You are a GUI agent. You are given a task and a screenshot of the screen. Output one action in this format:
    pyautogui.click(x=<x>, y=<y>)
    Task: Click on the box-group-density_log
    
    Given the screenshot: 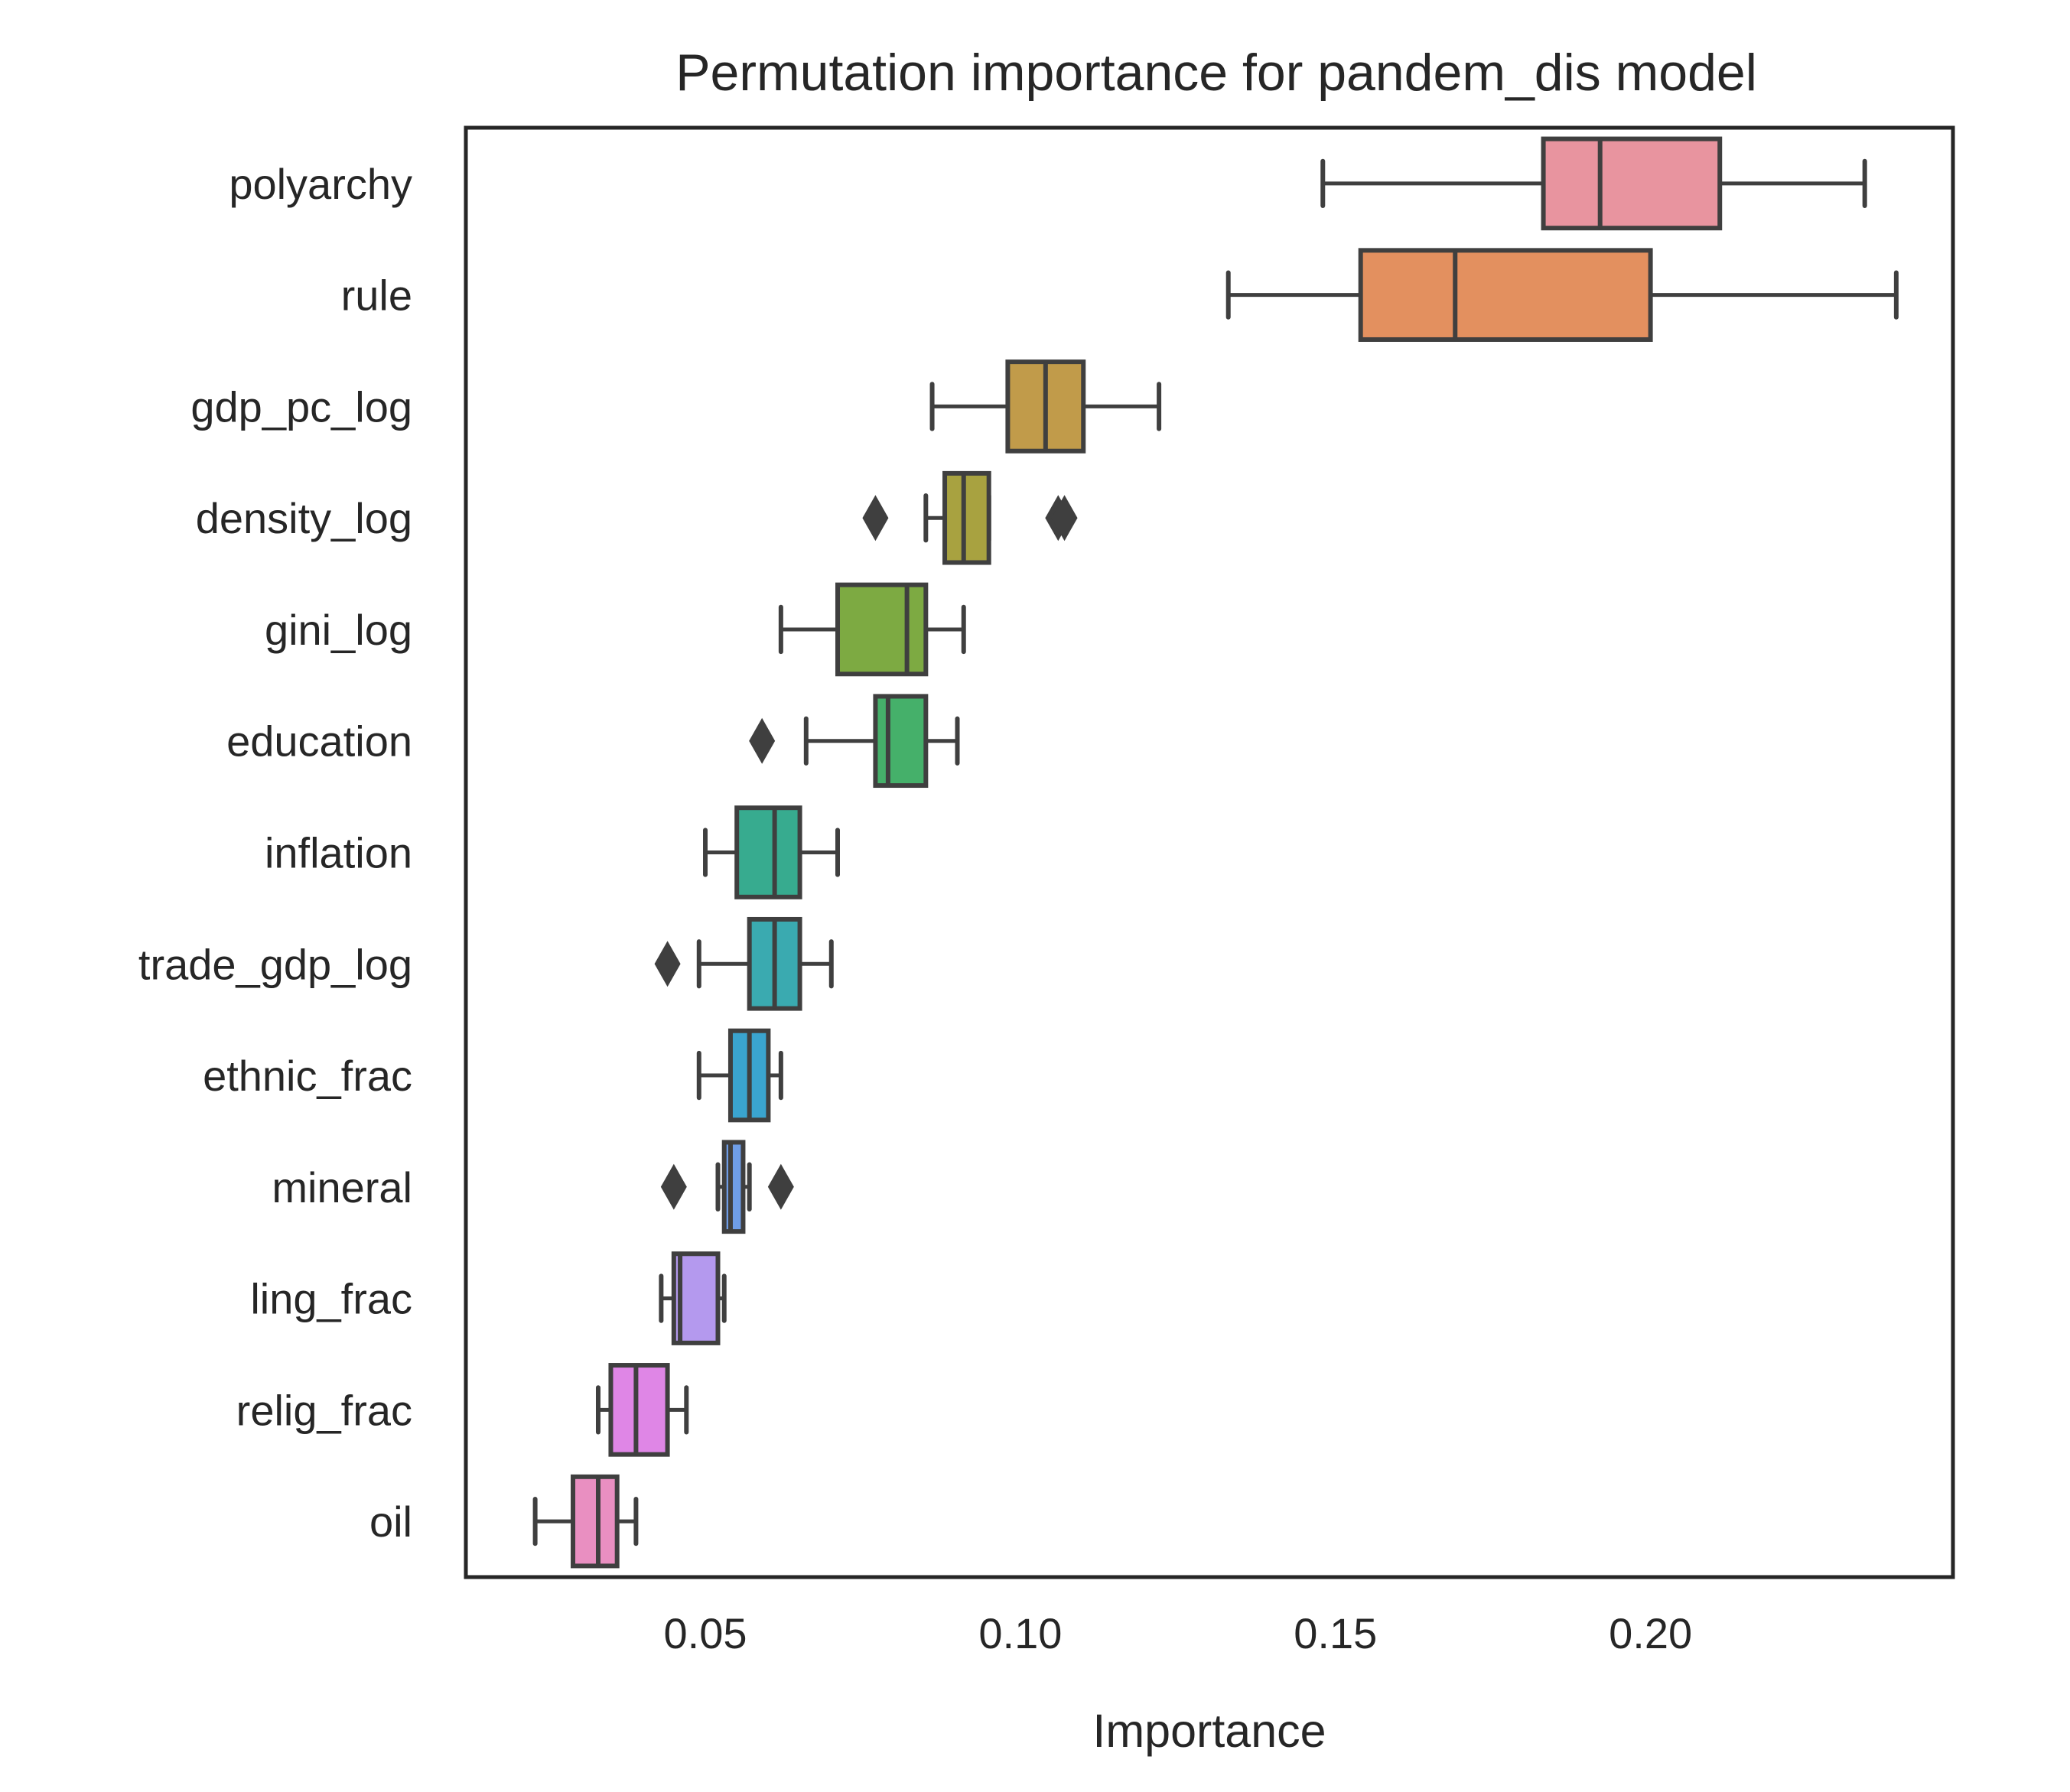 What is the action you would take?
    pyautogui.click(x=970, y=517)
    